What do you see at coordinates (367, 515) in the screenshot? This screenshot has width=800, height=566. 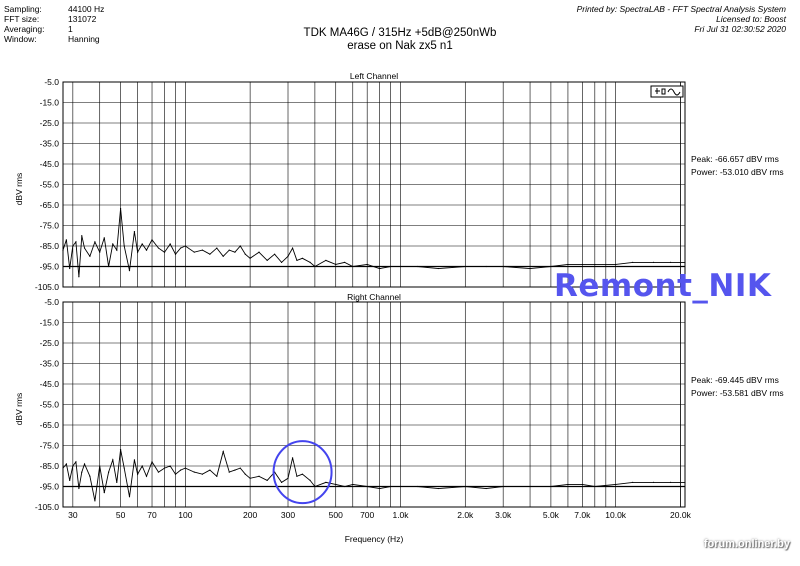 I see `xtick-label: 700` at bounding box center [367, 515].